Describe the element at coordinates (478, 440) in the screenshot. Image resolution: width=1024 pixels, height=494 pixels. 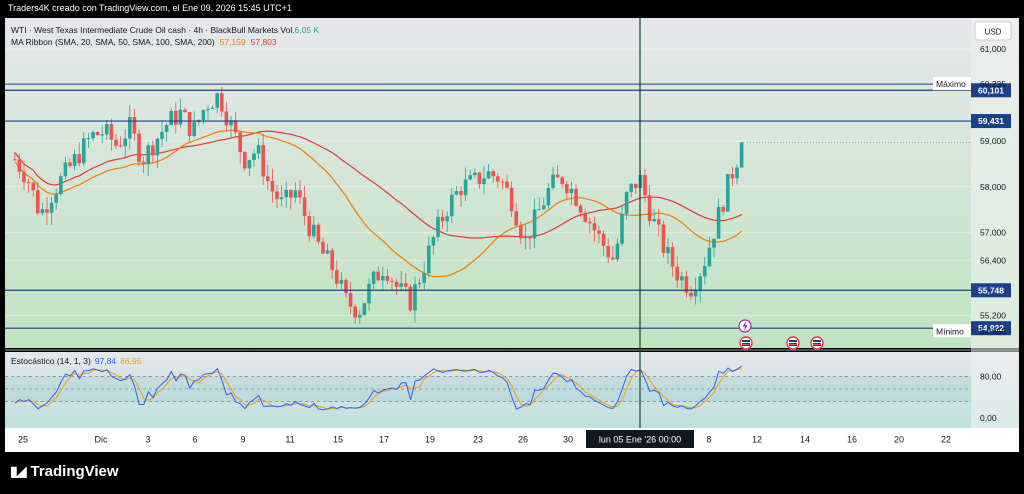
I see `time-tick-label: 23` at that location.